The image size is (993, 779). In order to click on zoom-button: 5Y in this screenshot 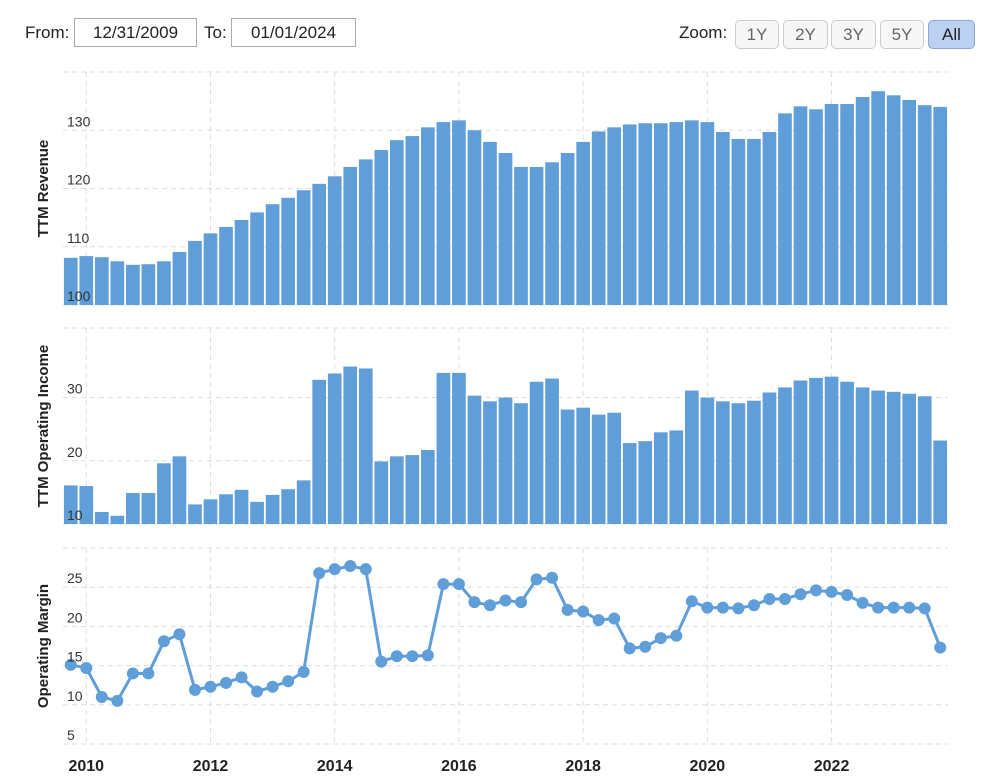, I will do `click(902, 34)`.